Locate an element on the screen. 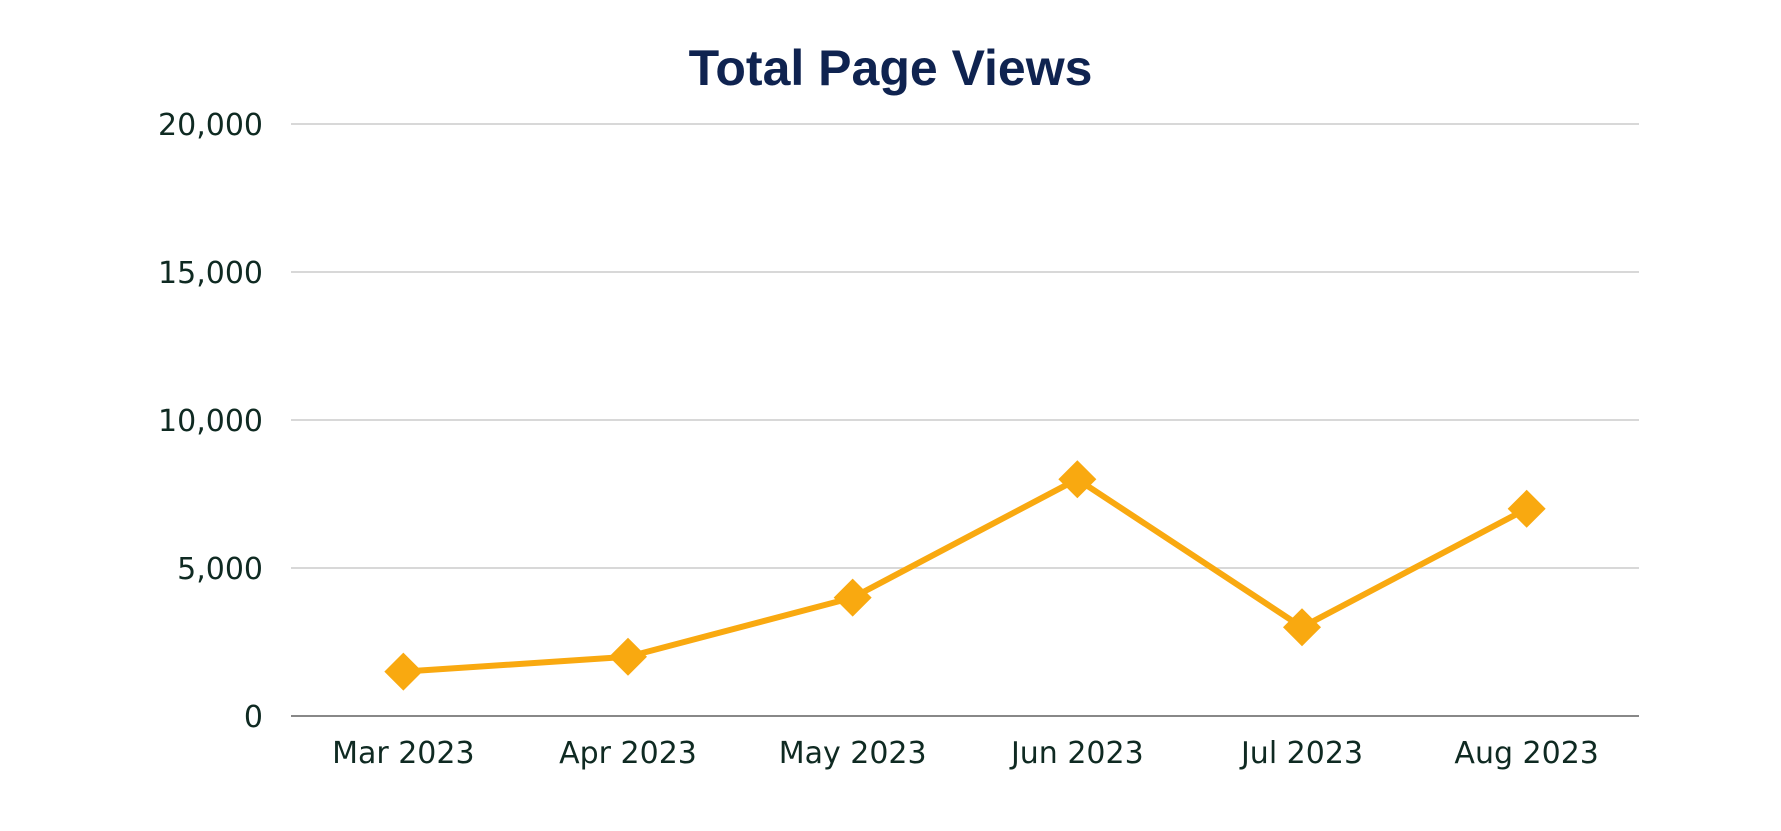 The height and width of the screenshot is (831, 1781). y-tick-label: 5,000 is located at coordinates (220, 569).